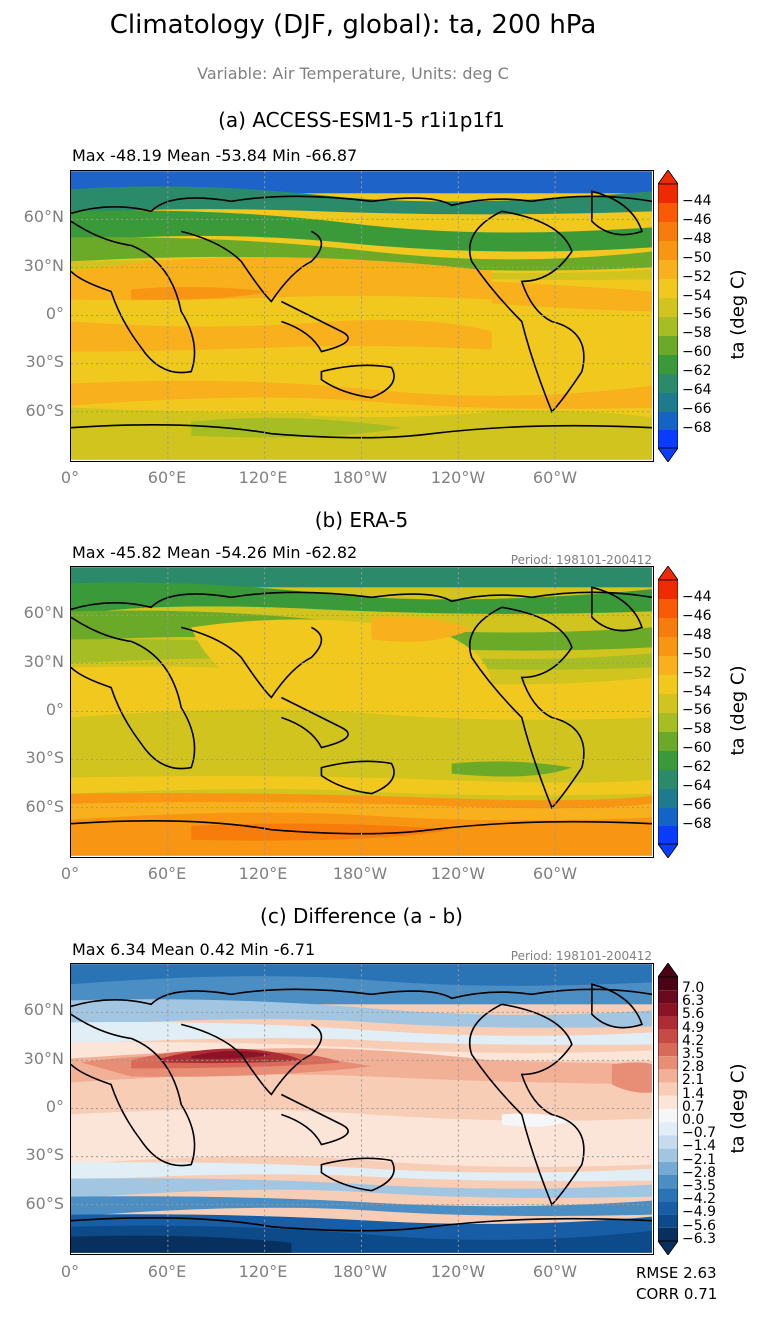  What do you see at coordinates (693, 1093) in the screenshot?
I see `colorbar-tick: 1.4` at bounding box center [693, 1093].